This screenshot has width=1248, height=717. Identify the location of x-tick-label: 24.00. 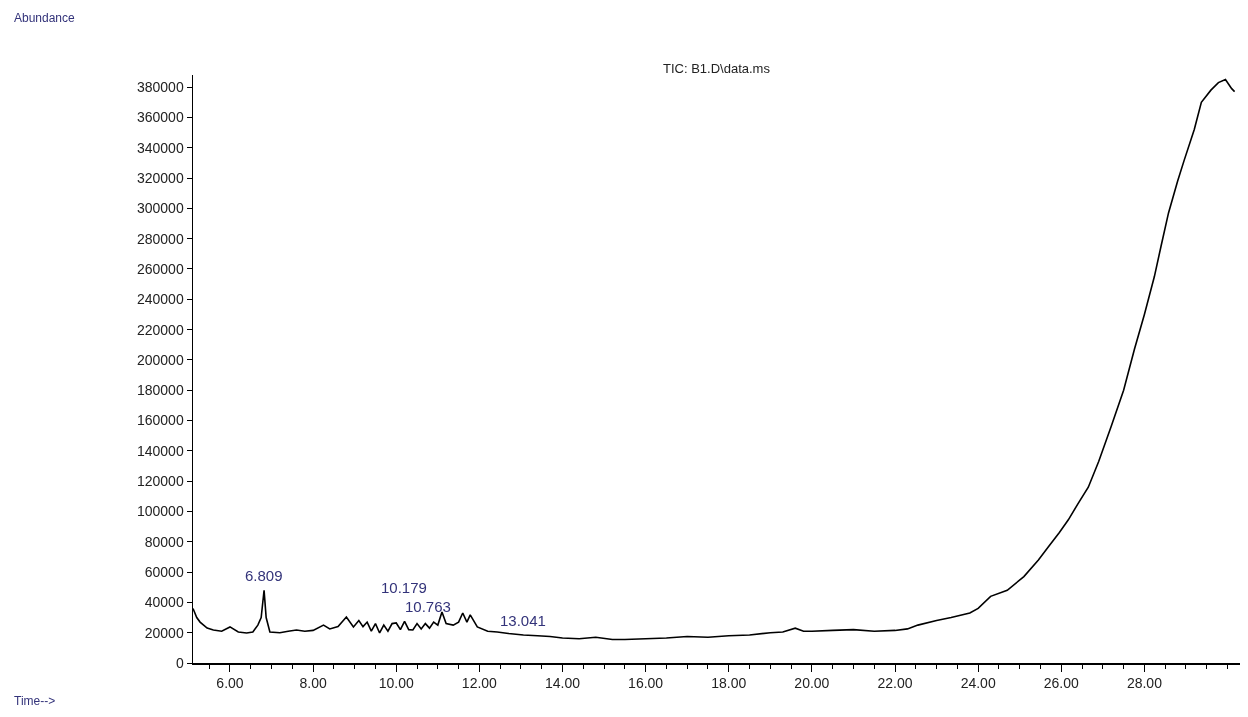
(978, 683).